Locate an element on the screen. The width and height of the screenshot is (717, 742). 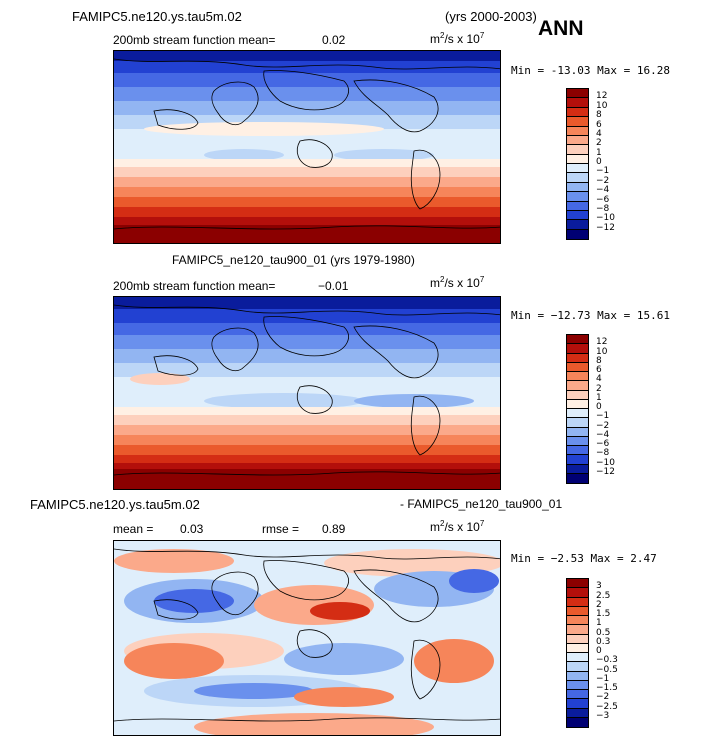
panel3-colorbar-tick: −1 is located at coordinates (603, 678).